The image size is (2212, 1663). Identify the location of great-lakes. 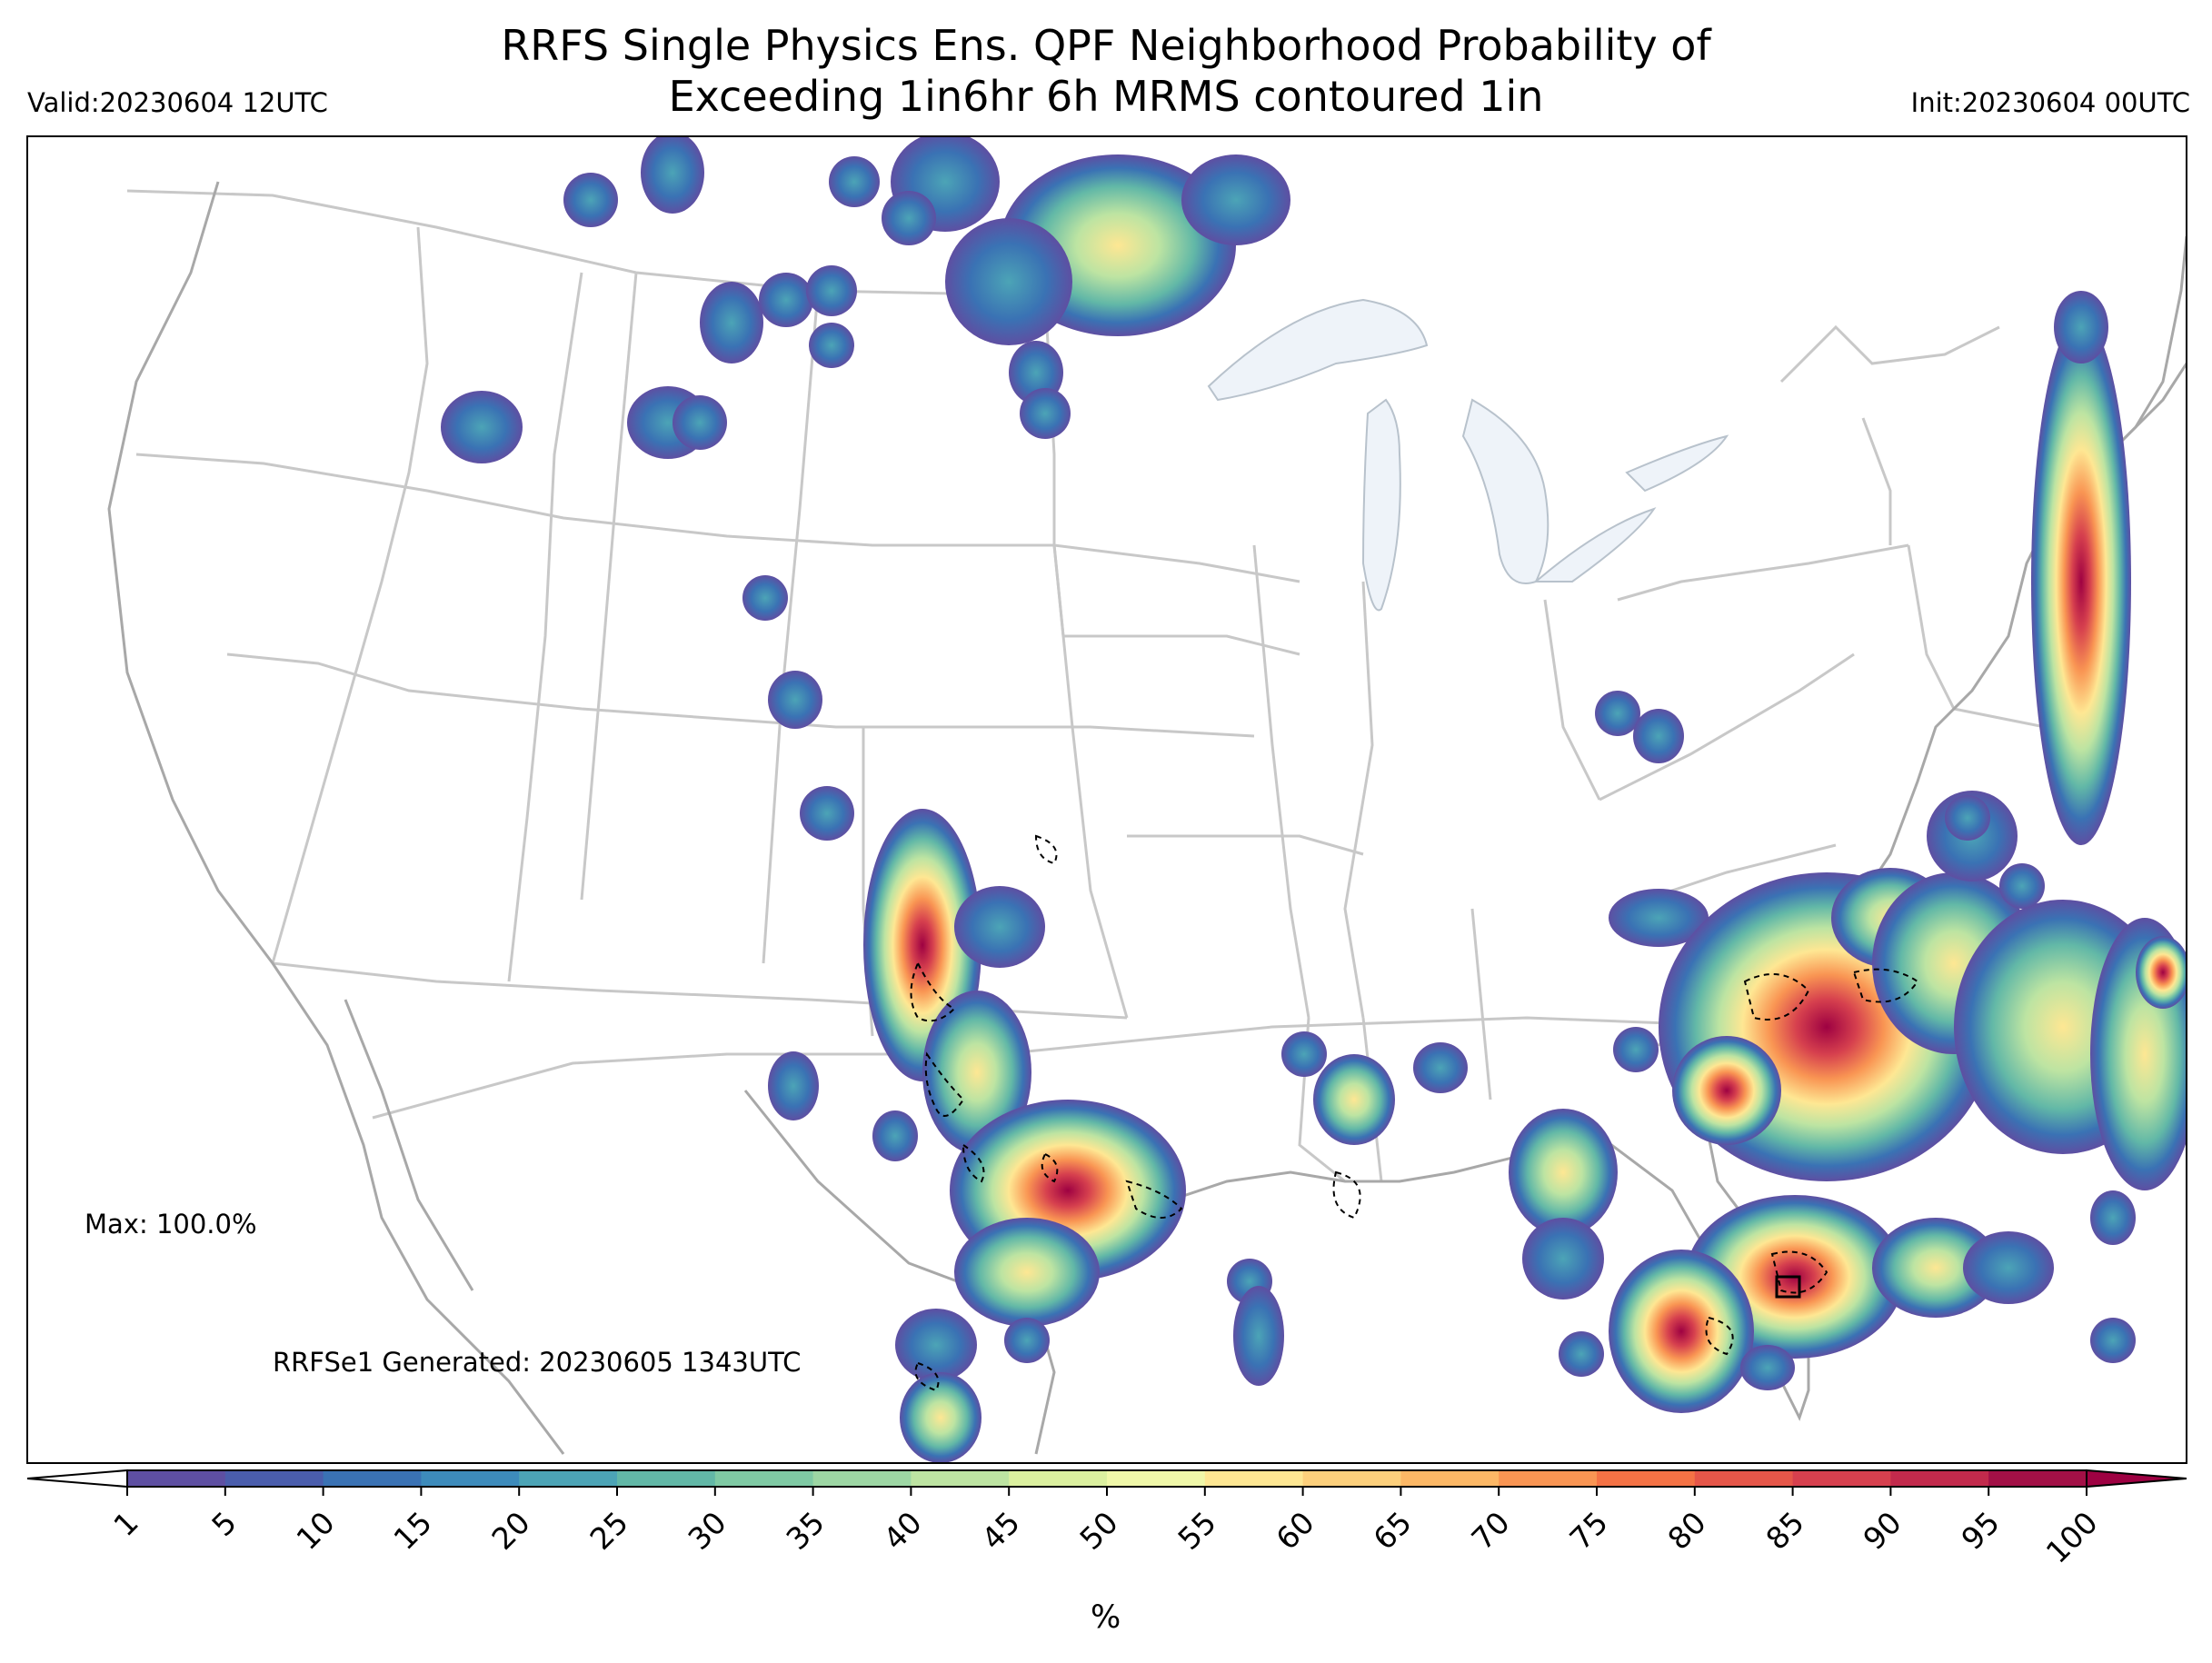
(1468, 455).